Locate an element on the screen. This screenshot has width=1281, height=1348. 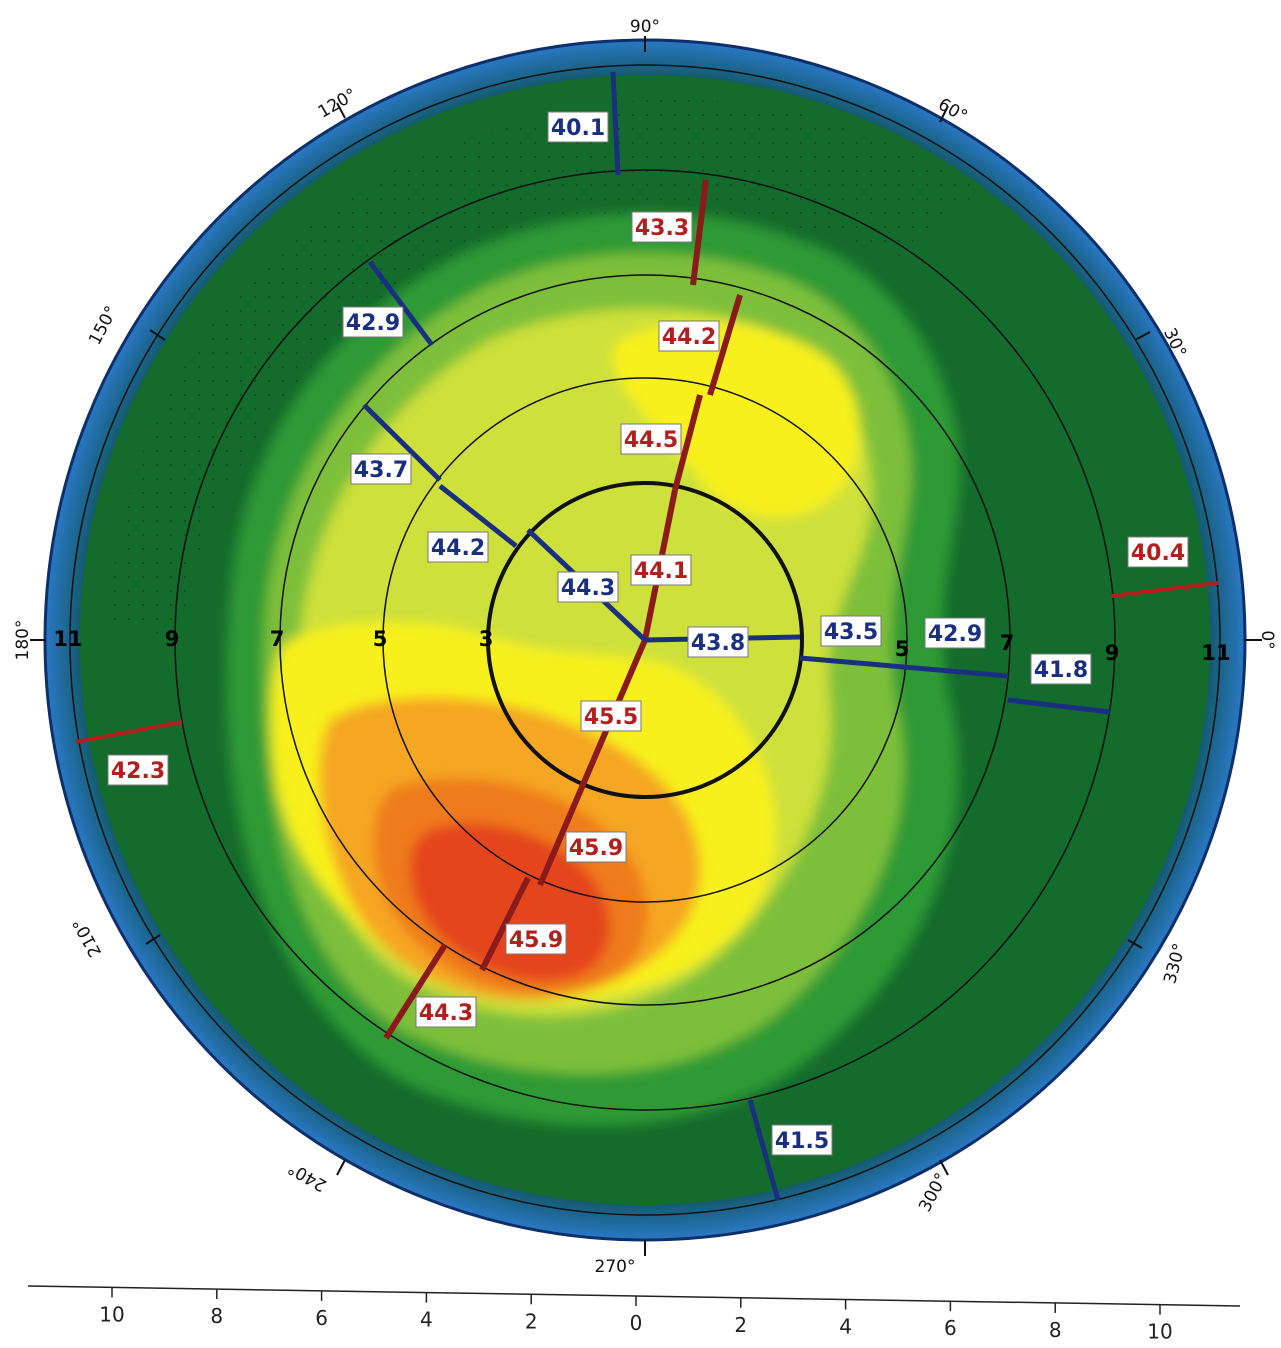
meridian-flat-ul2 is located at coordinates (402, 442).